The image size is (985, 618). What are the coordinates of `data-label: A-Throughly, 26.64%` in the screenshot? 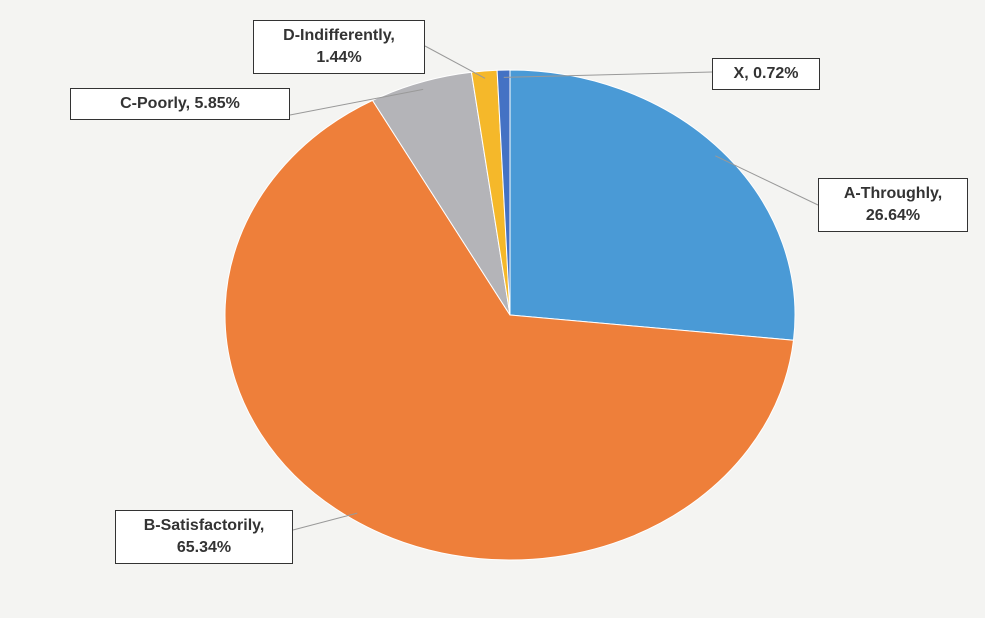 It's located at (893, 205).